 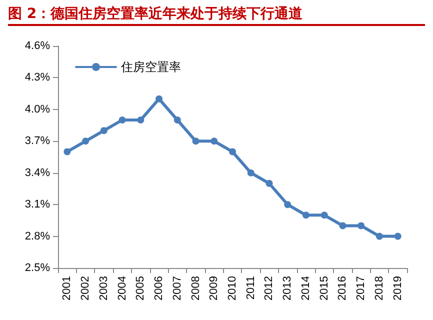 What do you see at coordinates (86, 288) in the screenshot?
I see `x-tick-label: 2002` at bounding box center [86, 288].